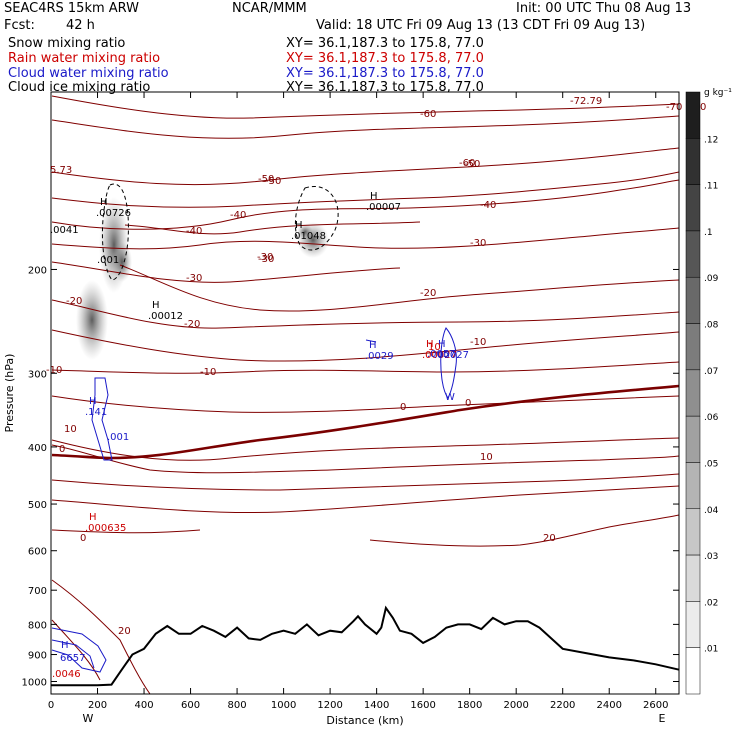  I want to click on center-title: NCAR/MMM, so click(269, 8).